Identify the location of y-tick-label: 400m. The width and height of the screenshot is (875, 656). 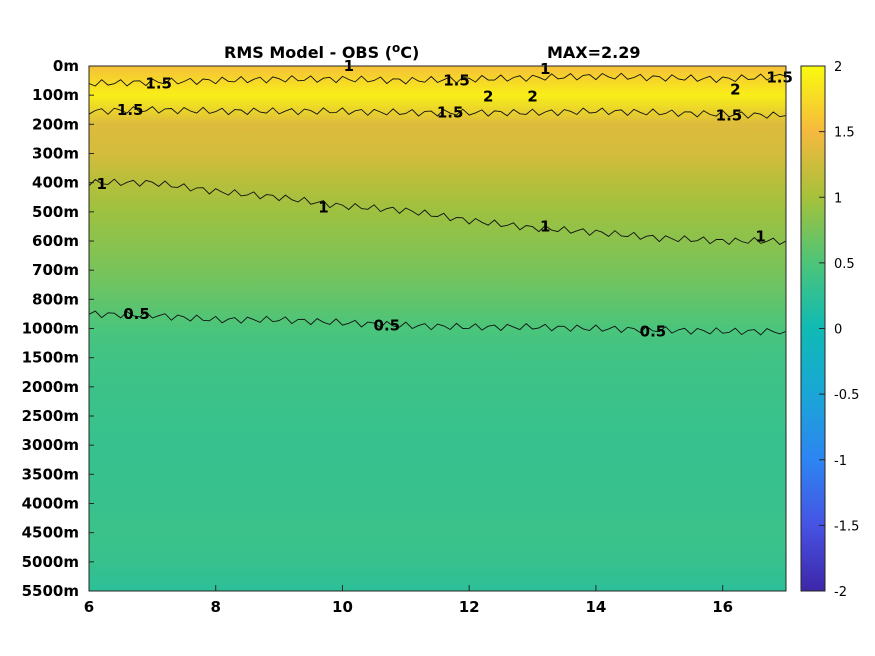
(55, 183).